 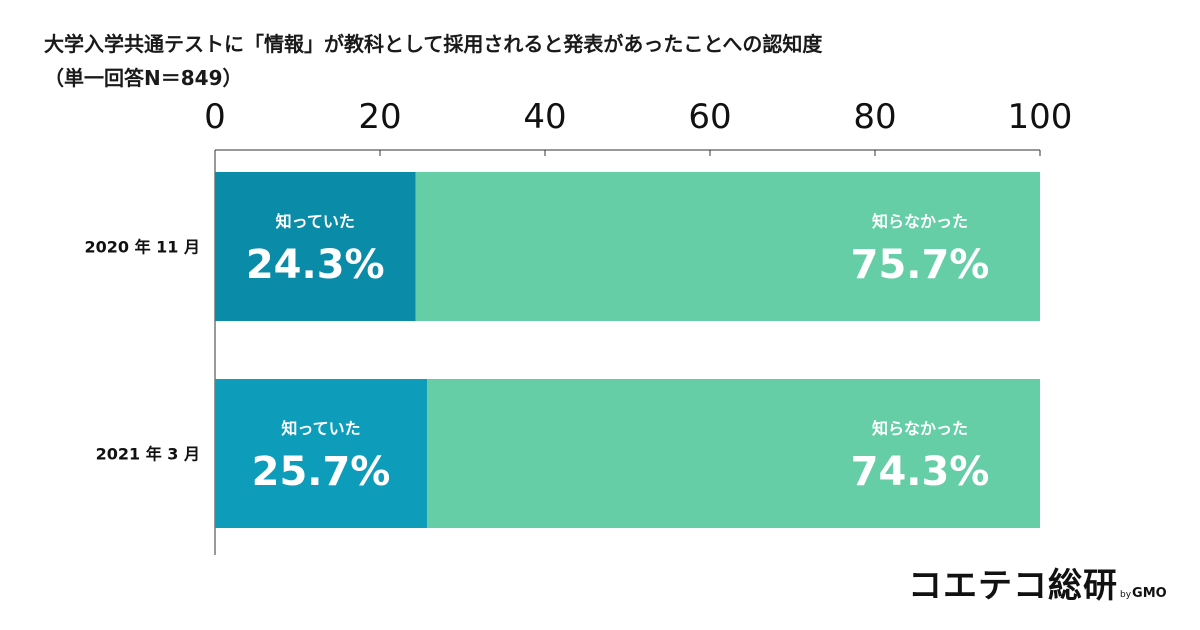 I want to click on data-label: 74.3%, so click(x=920, y=472).